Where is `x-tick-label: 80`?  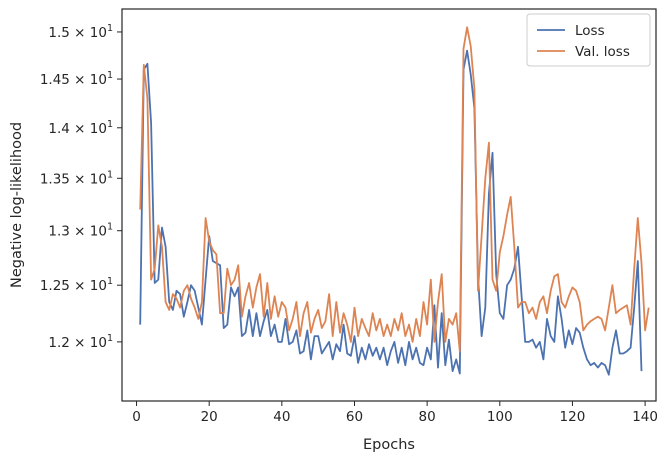 x-tick-label: 80 is located at coordinates (427, 417).